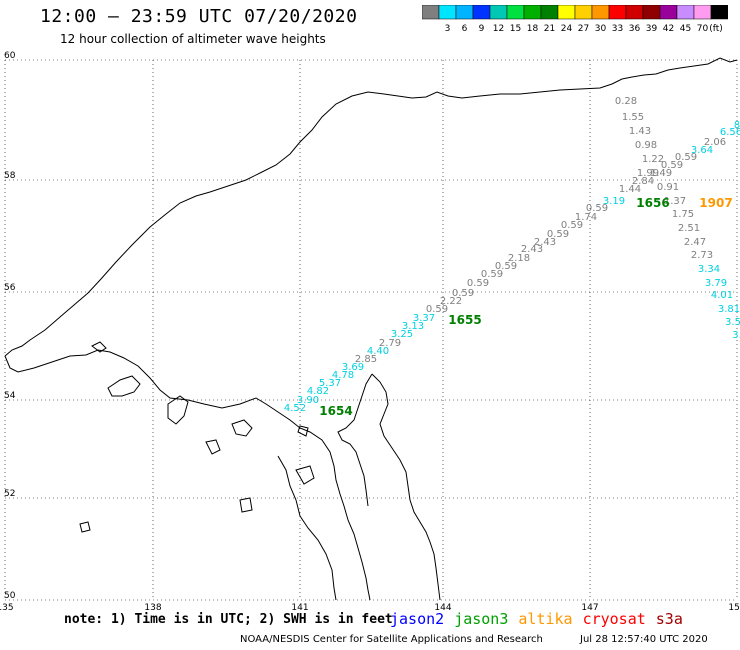 The image size is (740, 650). What do you see at coordinates (736, 335) in the screenshot?
I see `wave-height-label: 3.` at bounding box center [736, 335].